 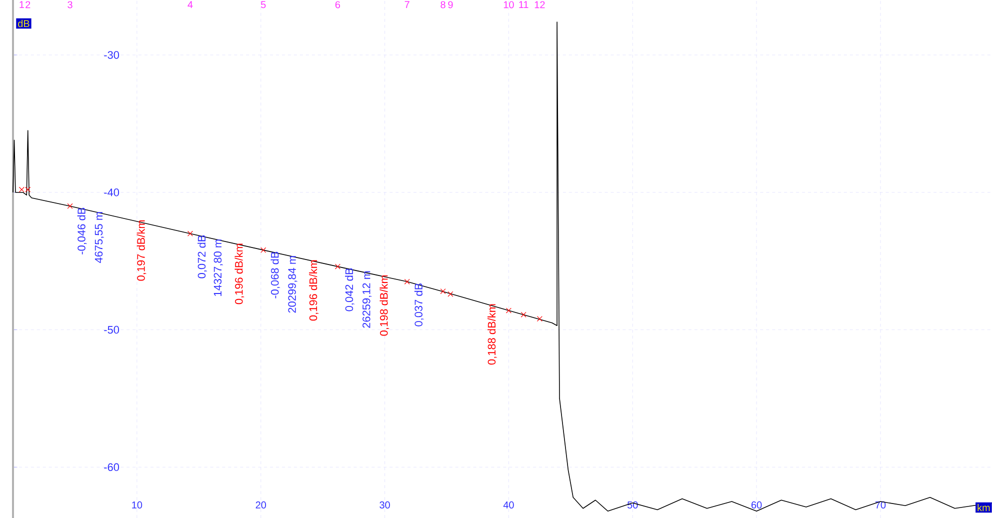 What do you see at coordinates (112, 330) in the screenshot?
I see `y-tick-label: -50` at bounding box center [112, 330].